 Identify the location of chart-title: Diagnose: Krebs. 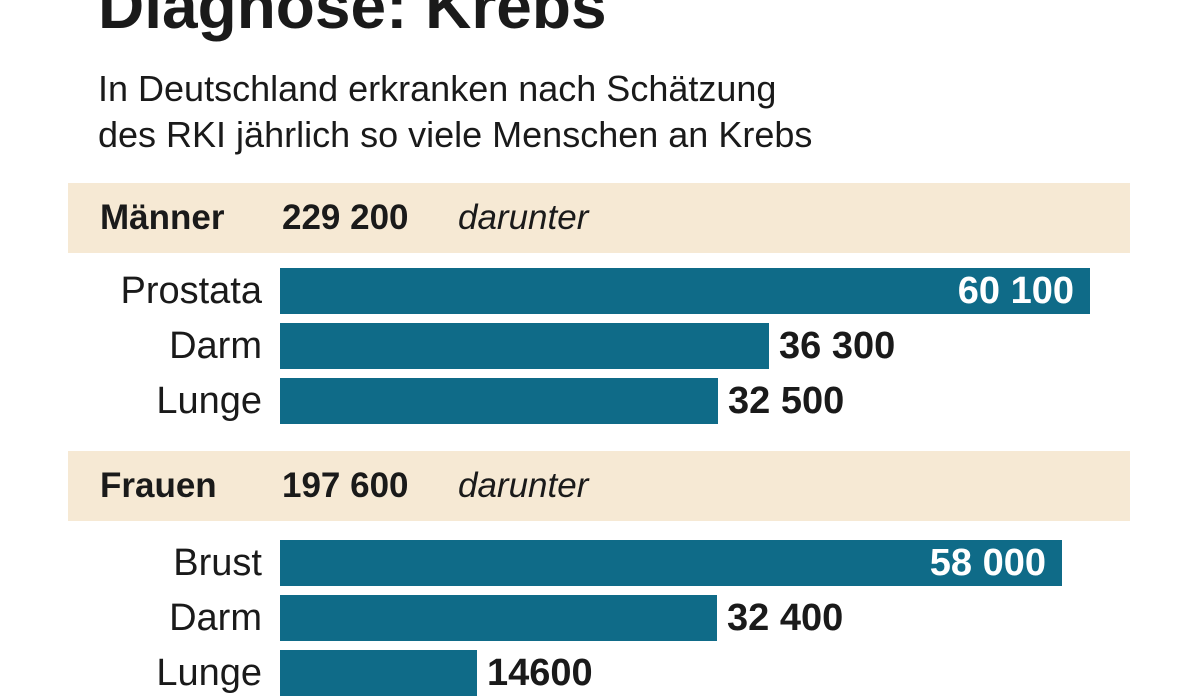
(352, 21).